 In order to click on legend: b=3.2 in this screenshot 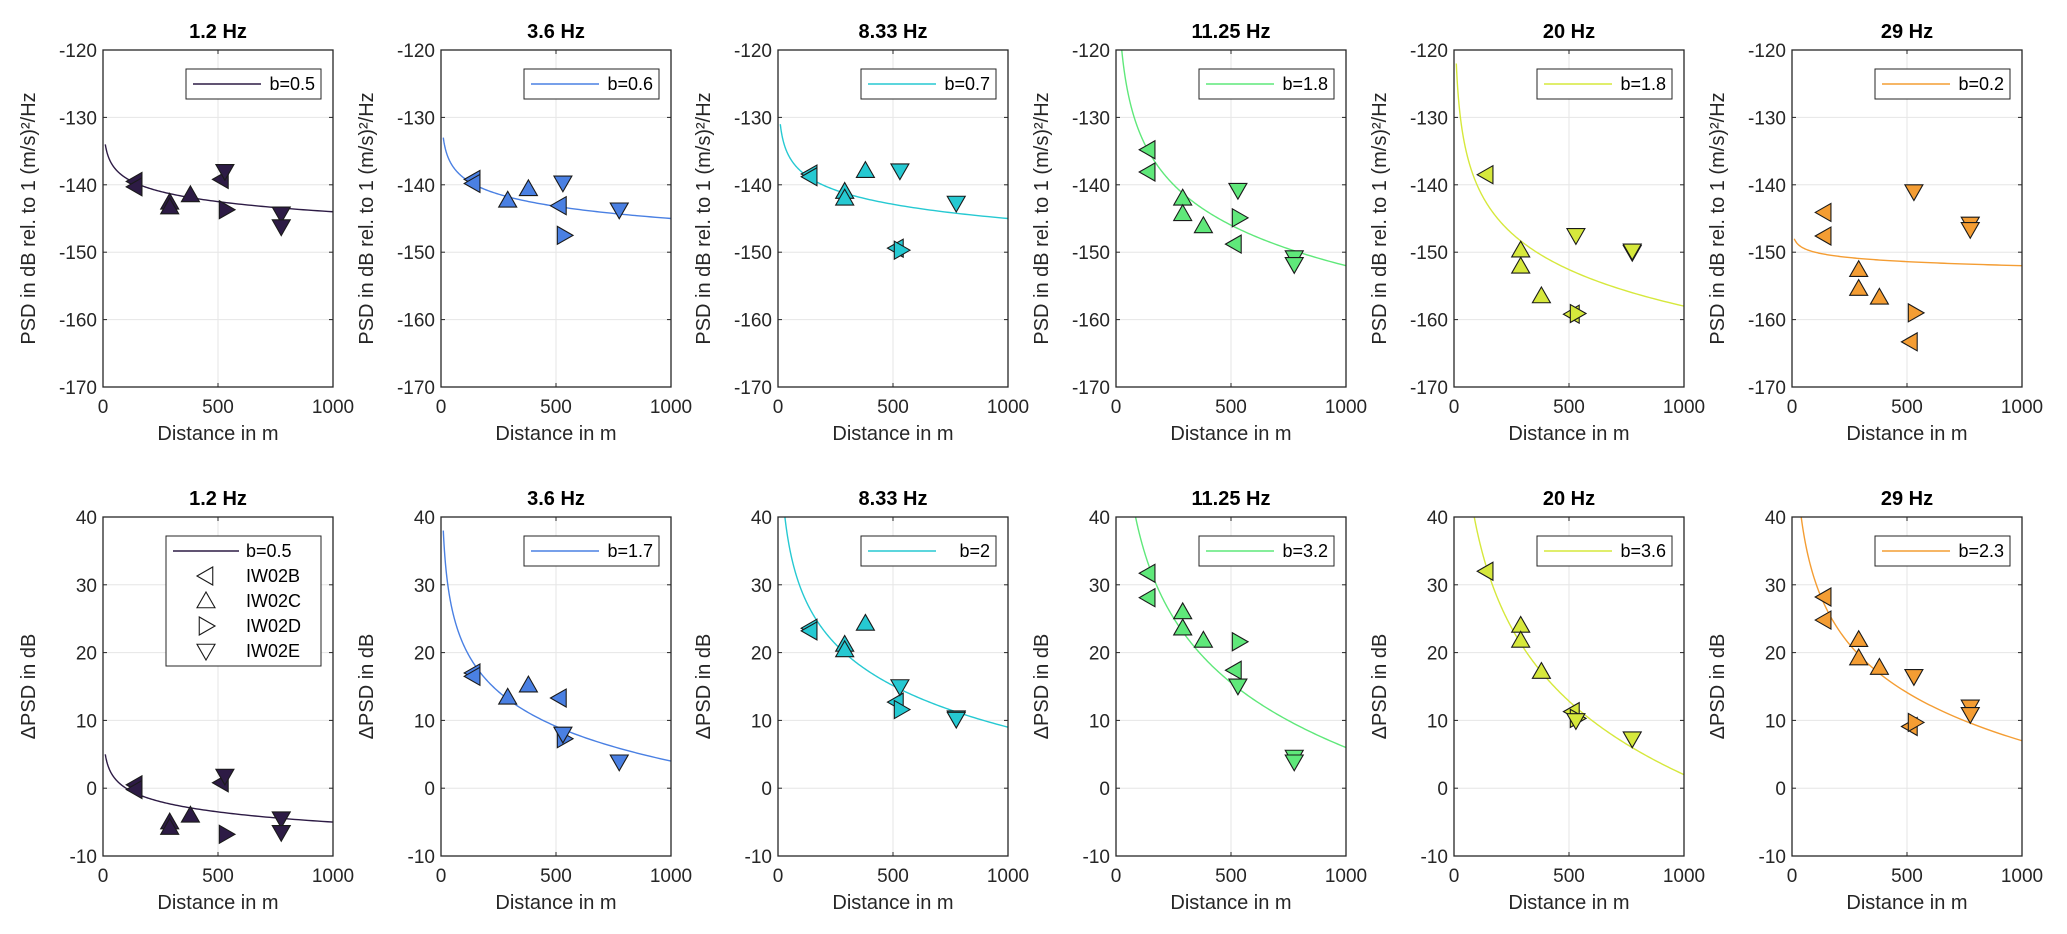, I will do `click(1266, 551)`.